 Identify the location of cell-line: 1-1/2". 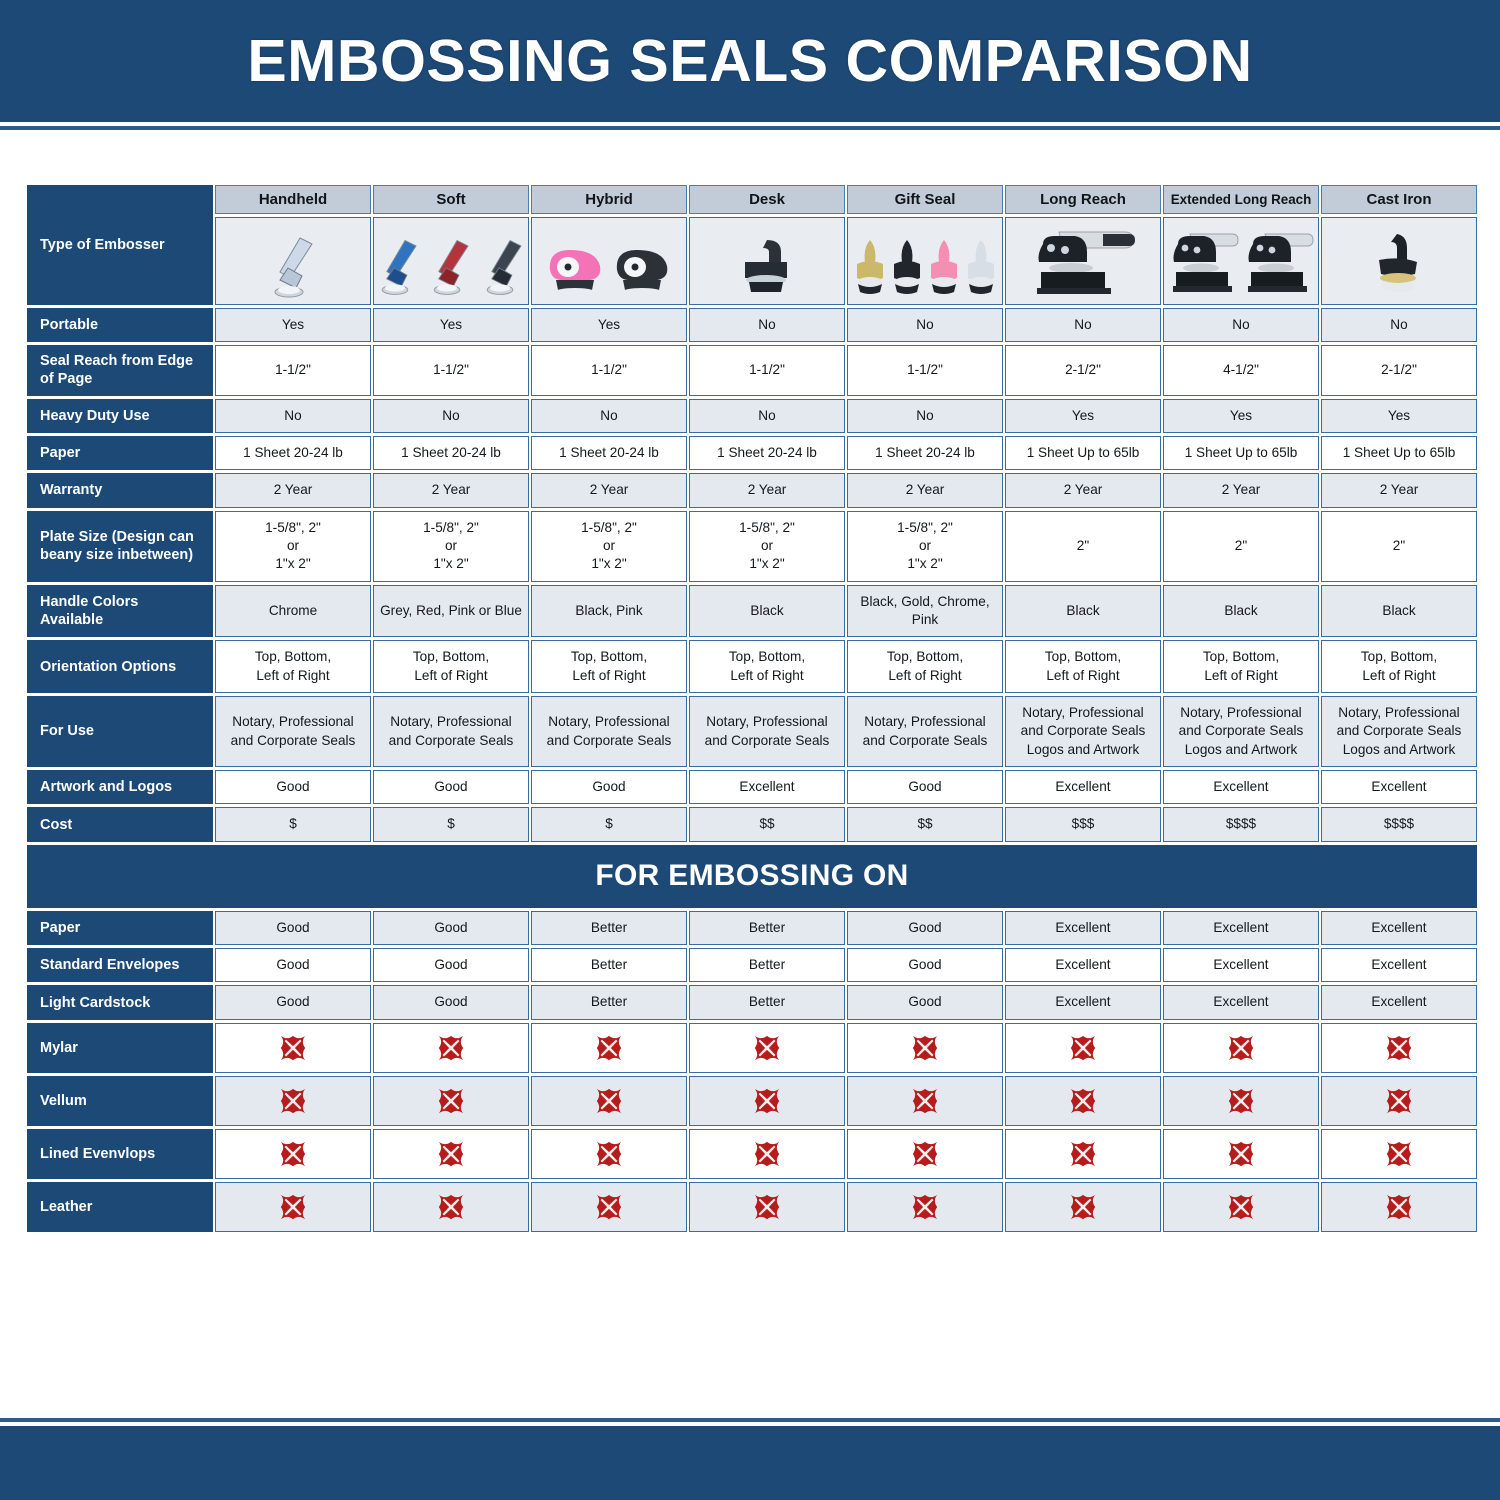
(767, 370).